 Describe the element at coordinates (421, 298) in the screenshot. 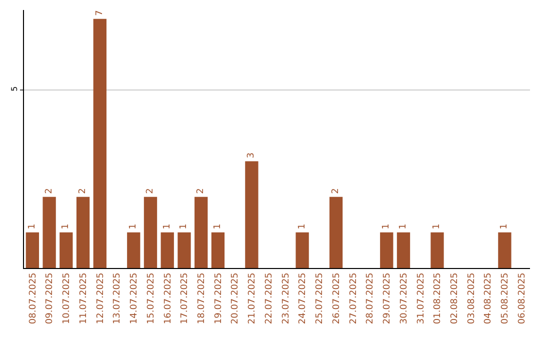

I see `x-tick-label: 31.07.2025` at that location.